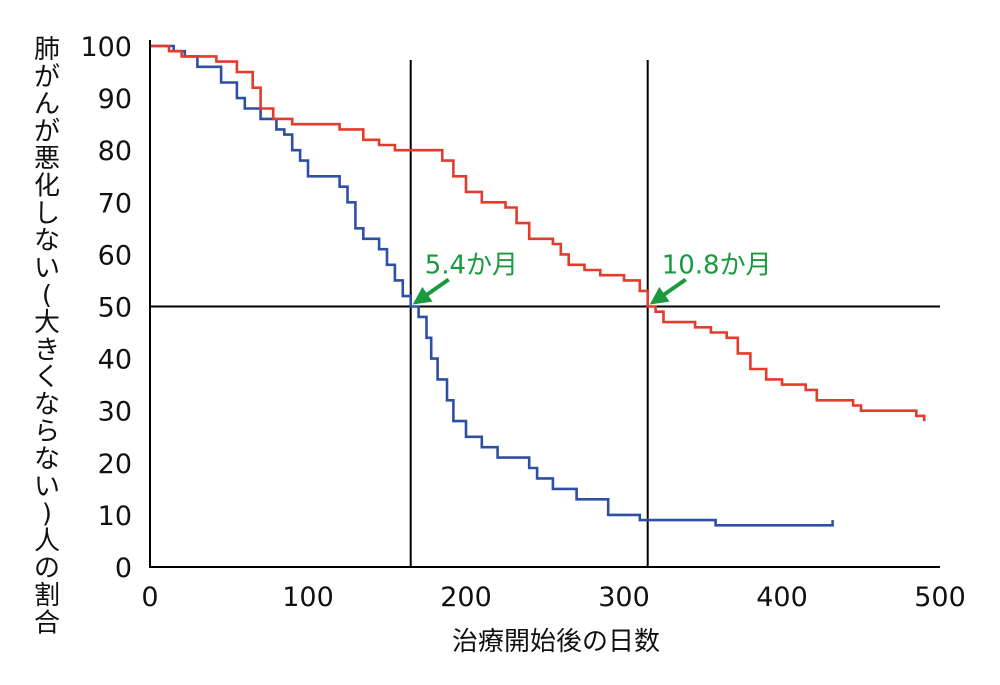  I want to click on annotations: 5.4か月 10.8か月, so click(592, 278).